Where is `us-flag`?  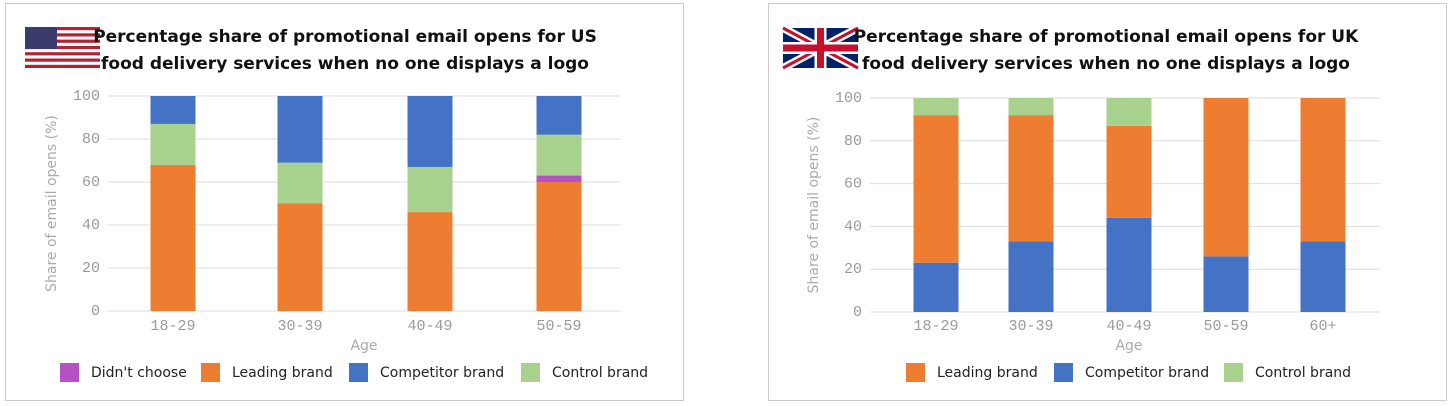
us-flag is located at coordinates (62, 47).